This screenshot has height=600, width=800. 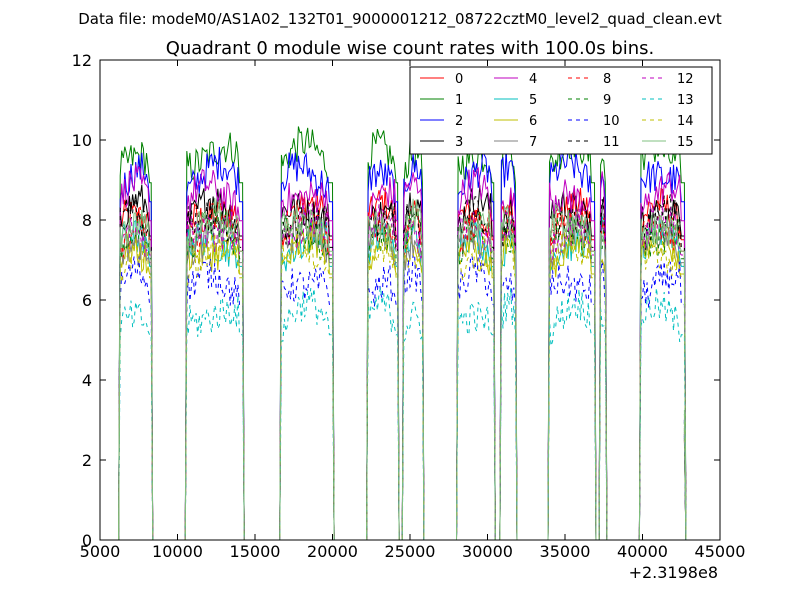 What do you see at coordinates (459, 142) in the screenshot?
I see `legend-label-3: 3` at bounding box center [459, 142].